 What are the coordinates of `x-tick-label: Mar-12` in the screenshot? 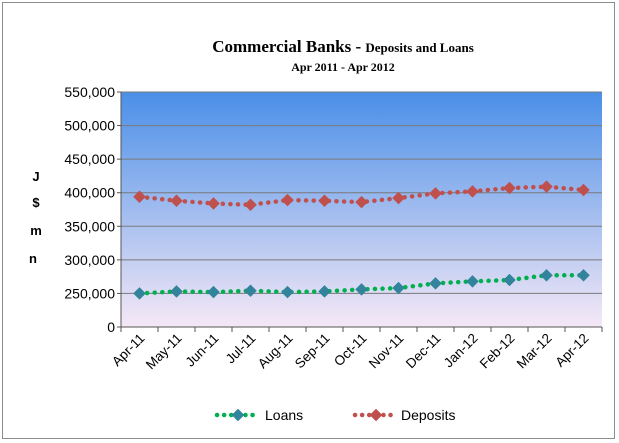 It's located at (534, 351).